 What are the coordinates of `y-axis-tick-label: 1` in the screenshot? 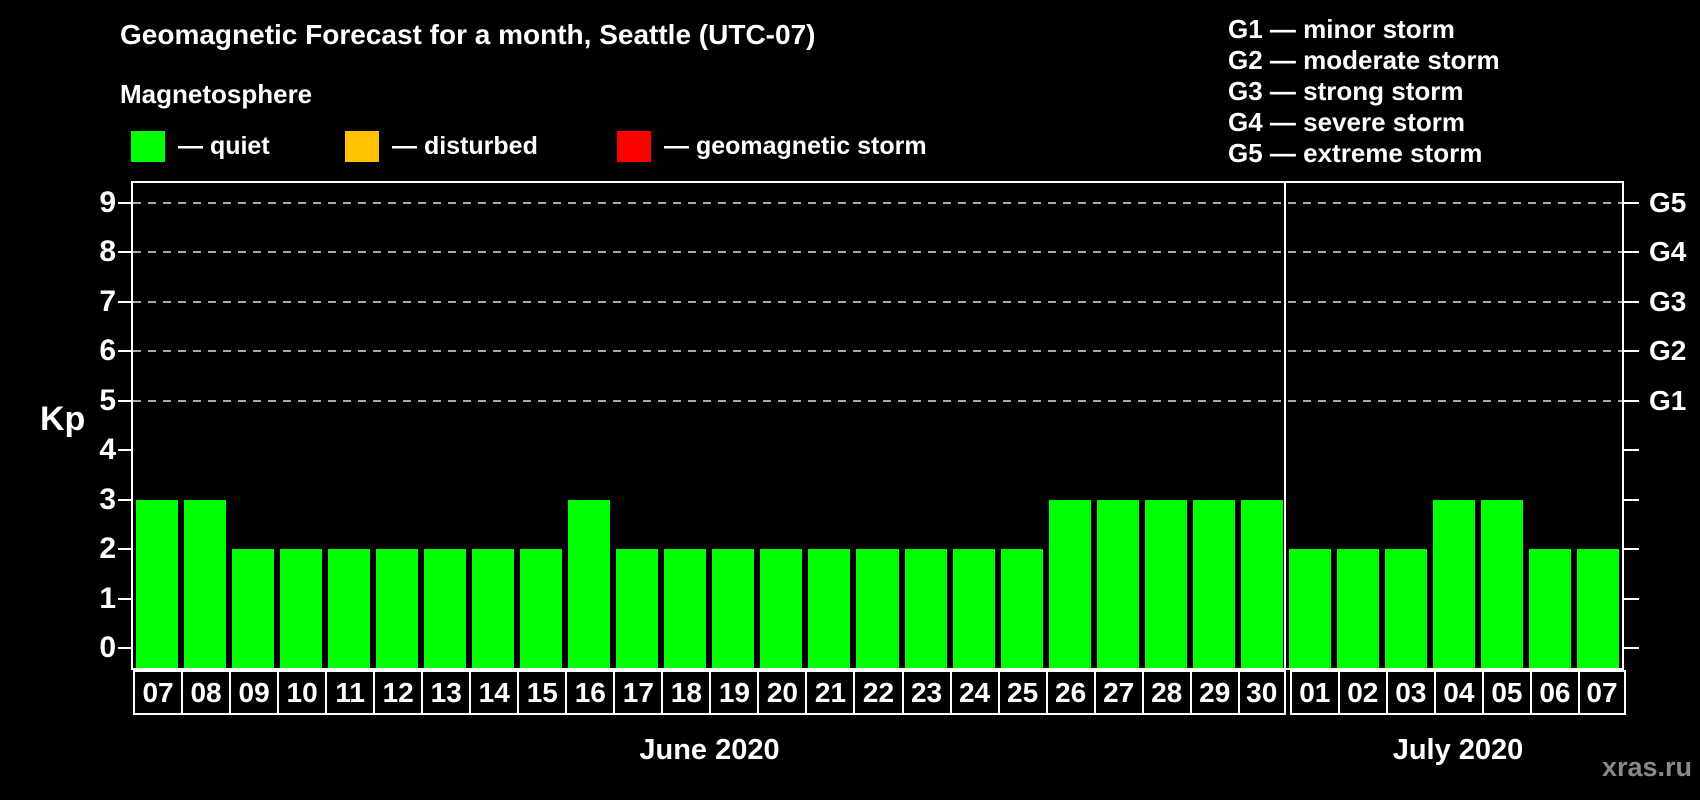 It's located at (107, 598).